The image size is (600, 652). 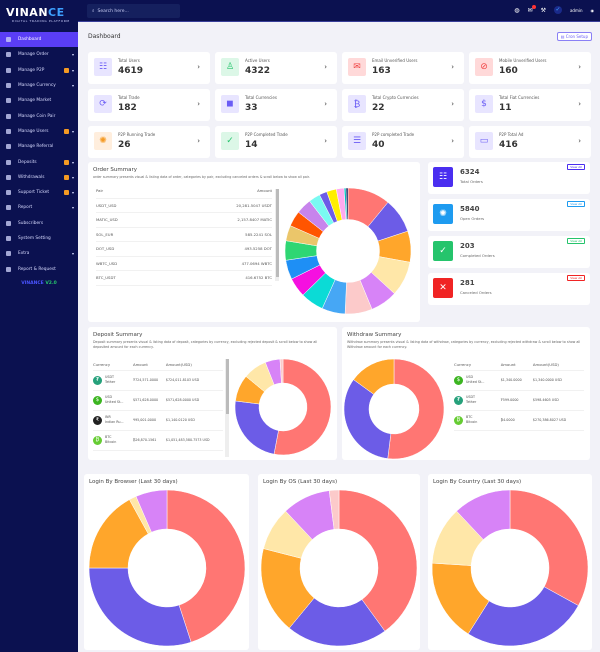 What do you see at coordinates (357, 104) in the screenshot?
I see `bitcoin-icon: ₿` at bounding box center [357, 104].